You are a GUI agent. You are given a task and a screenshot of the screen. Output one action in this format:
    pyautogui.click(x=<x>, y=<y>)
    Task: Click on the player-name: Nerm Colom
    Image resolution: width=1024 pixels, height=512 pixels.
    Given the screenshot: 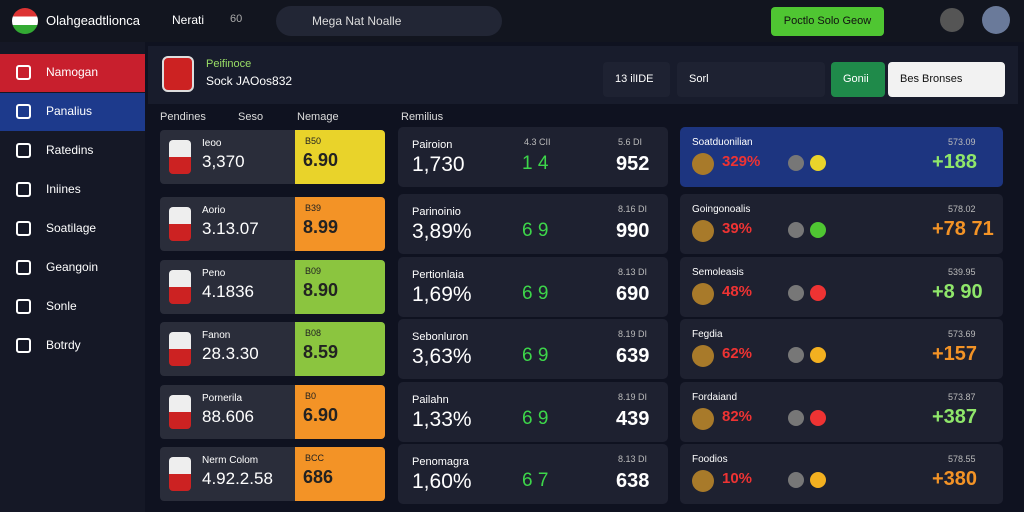 What is the action you would take?
    pyautogui.click(x=230, y=460)
    